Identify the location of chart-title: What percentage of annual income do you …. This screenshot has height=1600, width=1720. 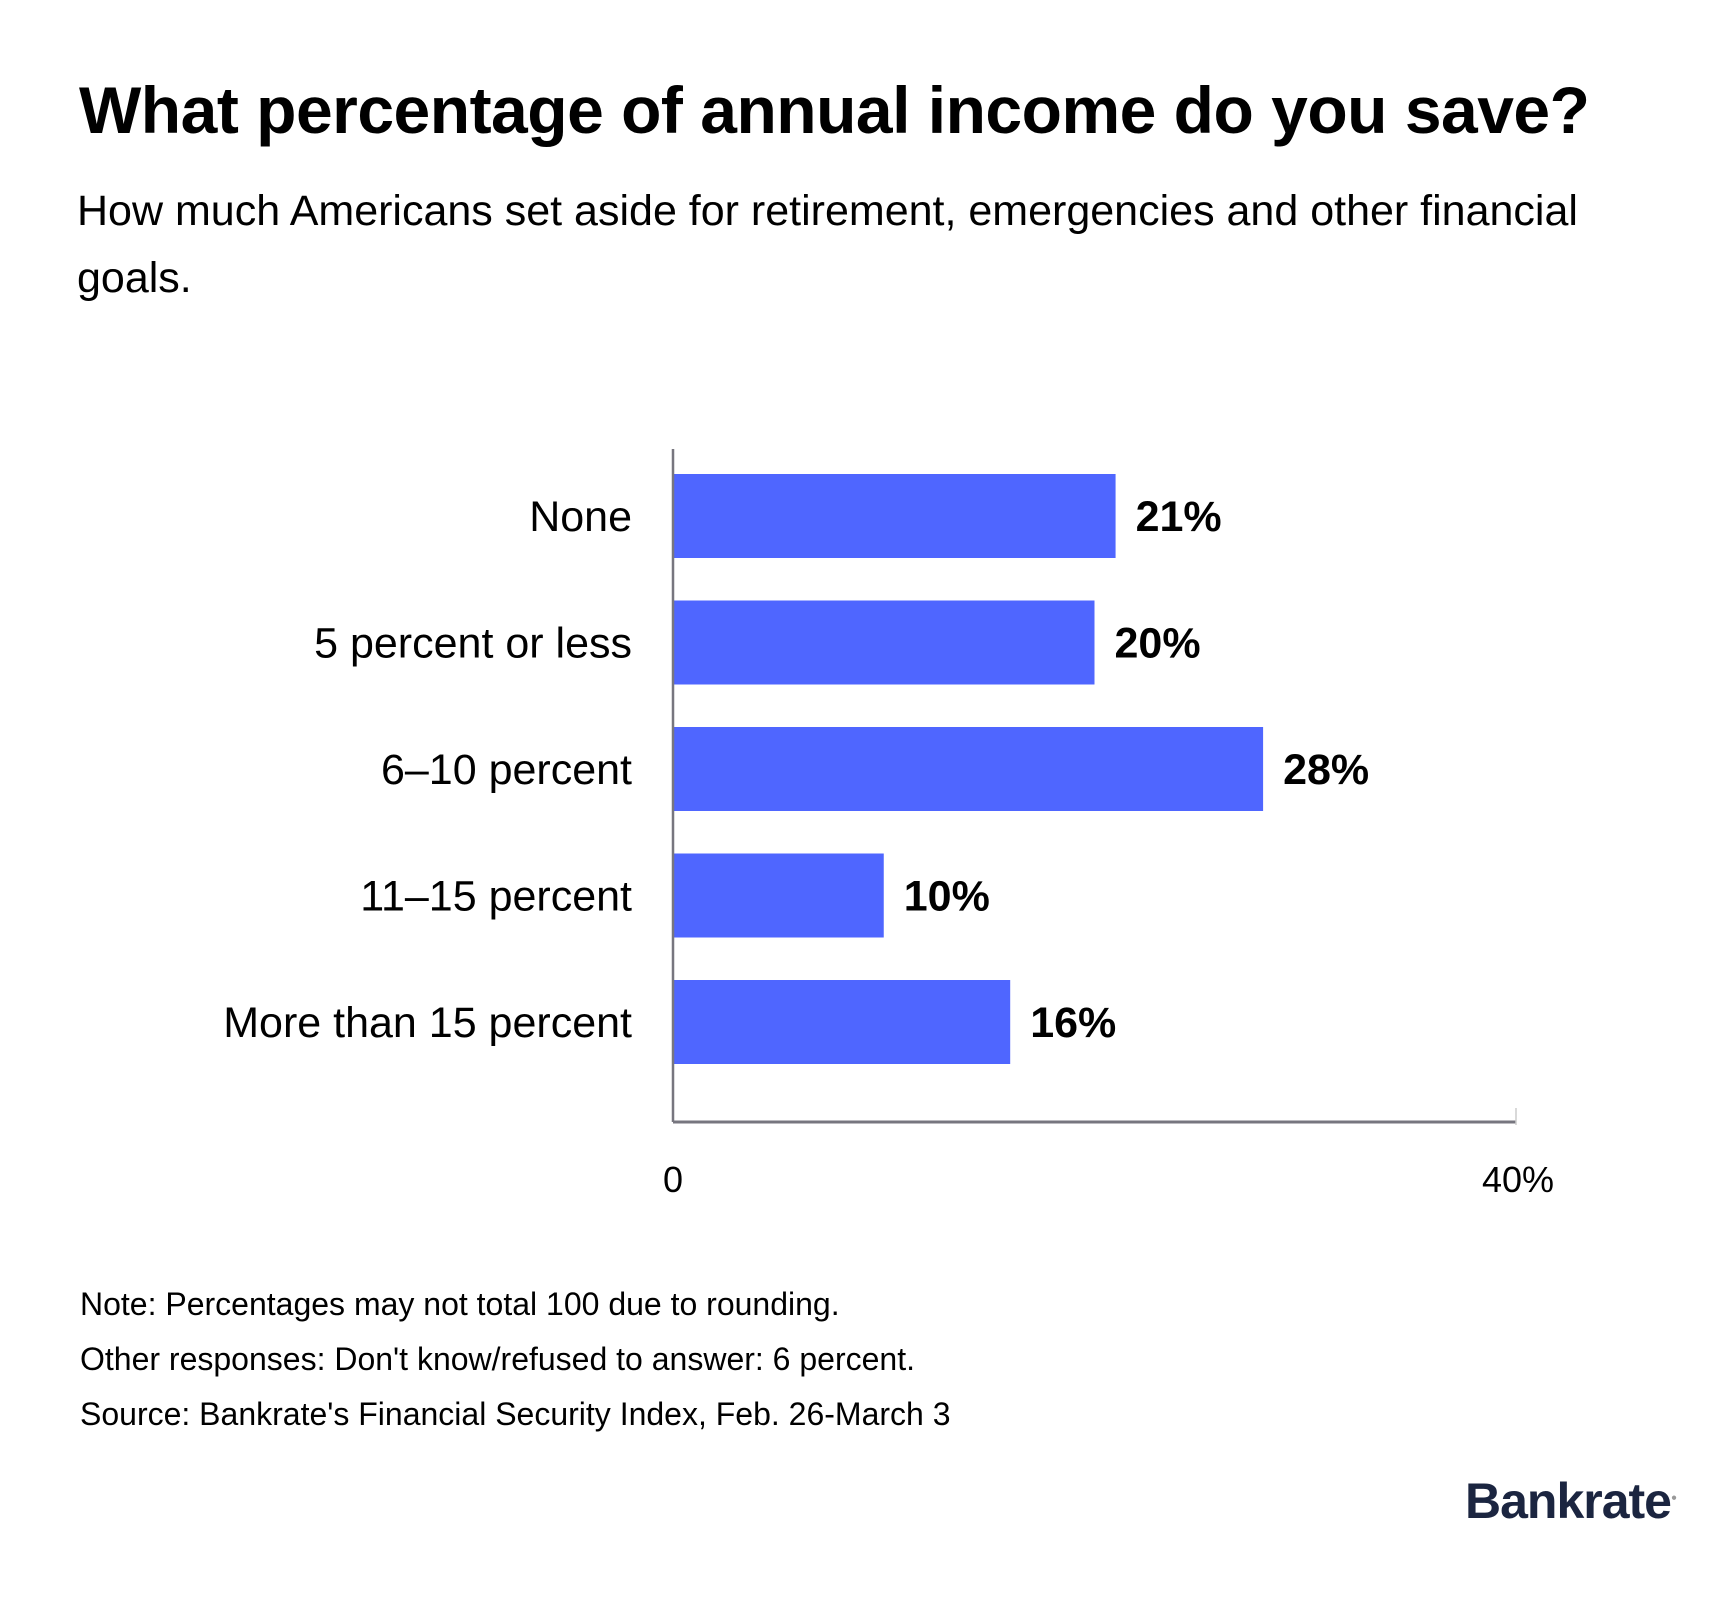
(834, 110).